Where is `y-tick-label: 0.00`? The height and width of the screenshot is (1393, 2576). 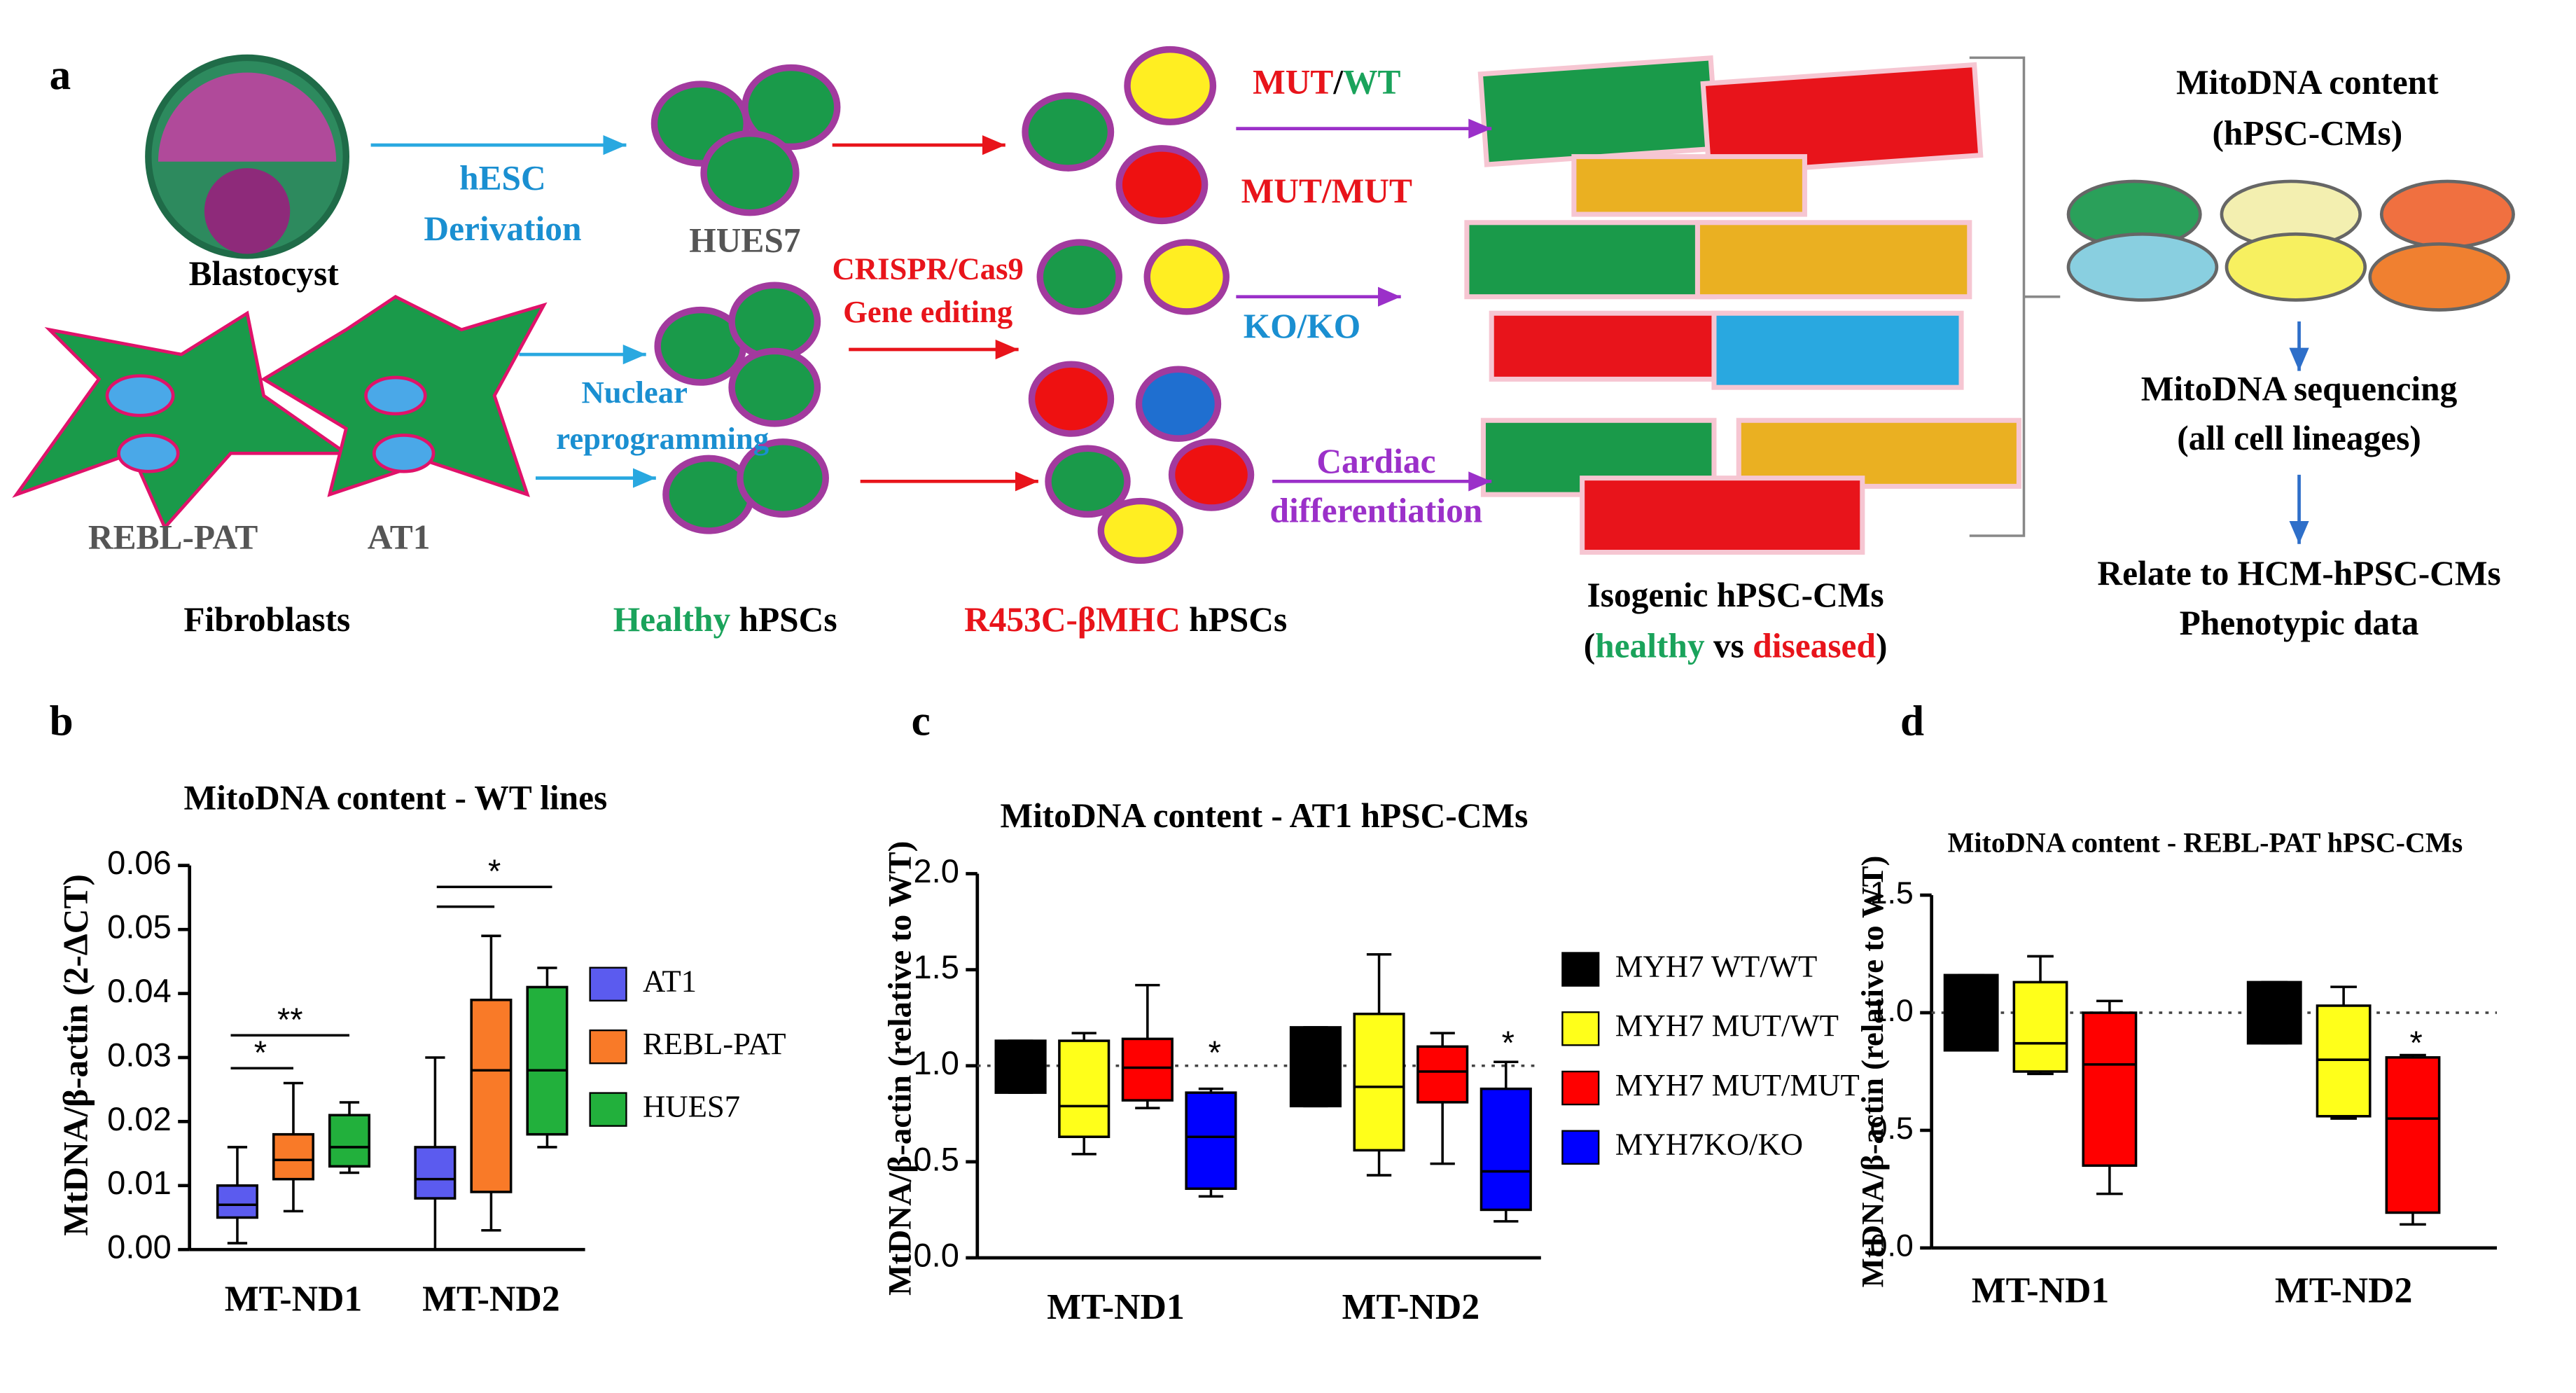 y-tick-label: 0.00 is located at coordinates (139, 1247).